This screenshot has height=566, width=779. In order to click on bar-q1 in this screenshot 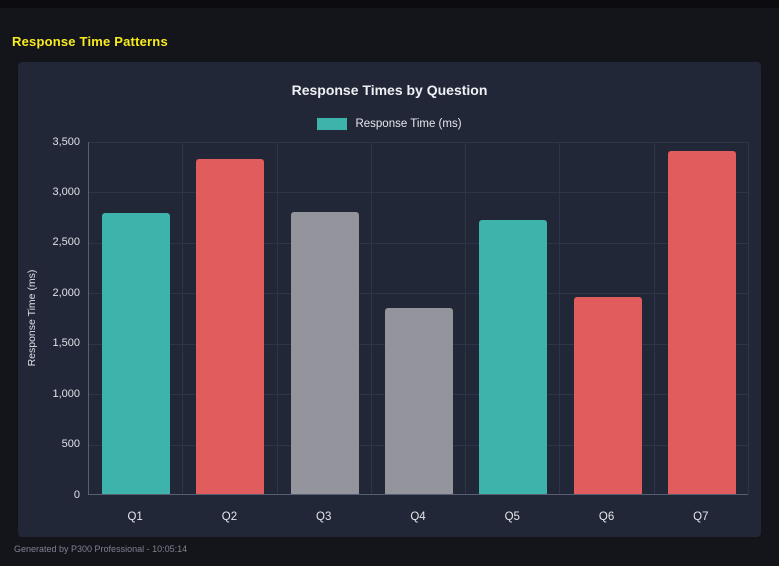, I will do `click(136, 353)`.